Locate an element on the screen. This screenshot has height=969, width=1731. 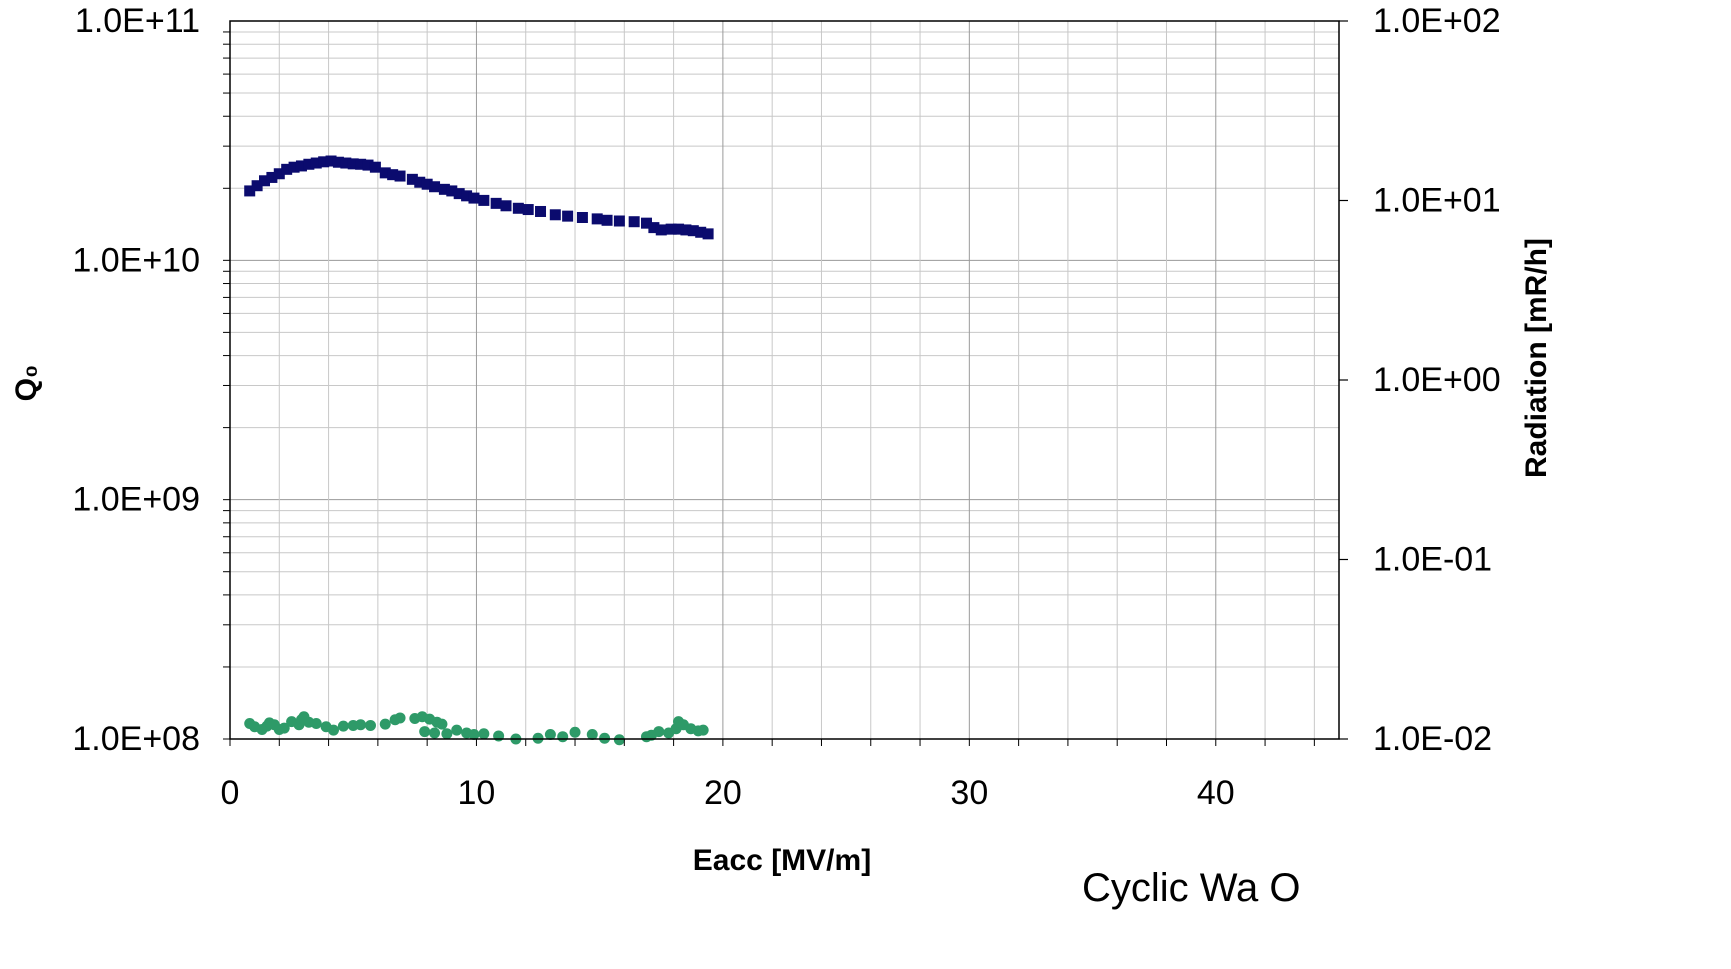
y-right-tick-label: 1.0E+02 is located at coordinates (1437, 21).